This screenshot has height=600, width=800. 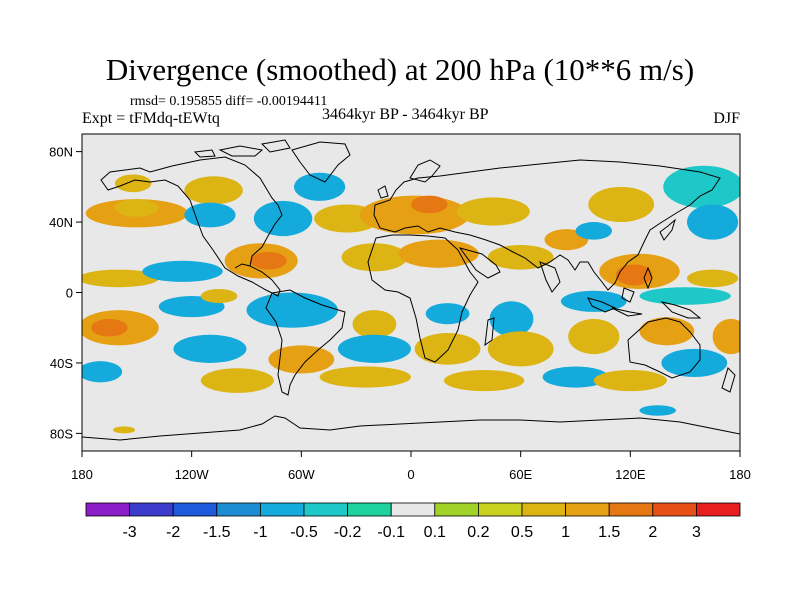 What do you see at coordinates (301, 474) in the screenshot?
I see `lon-tick-label: 60W` at bounding box center [301, 474].